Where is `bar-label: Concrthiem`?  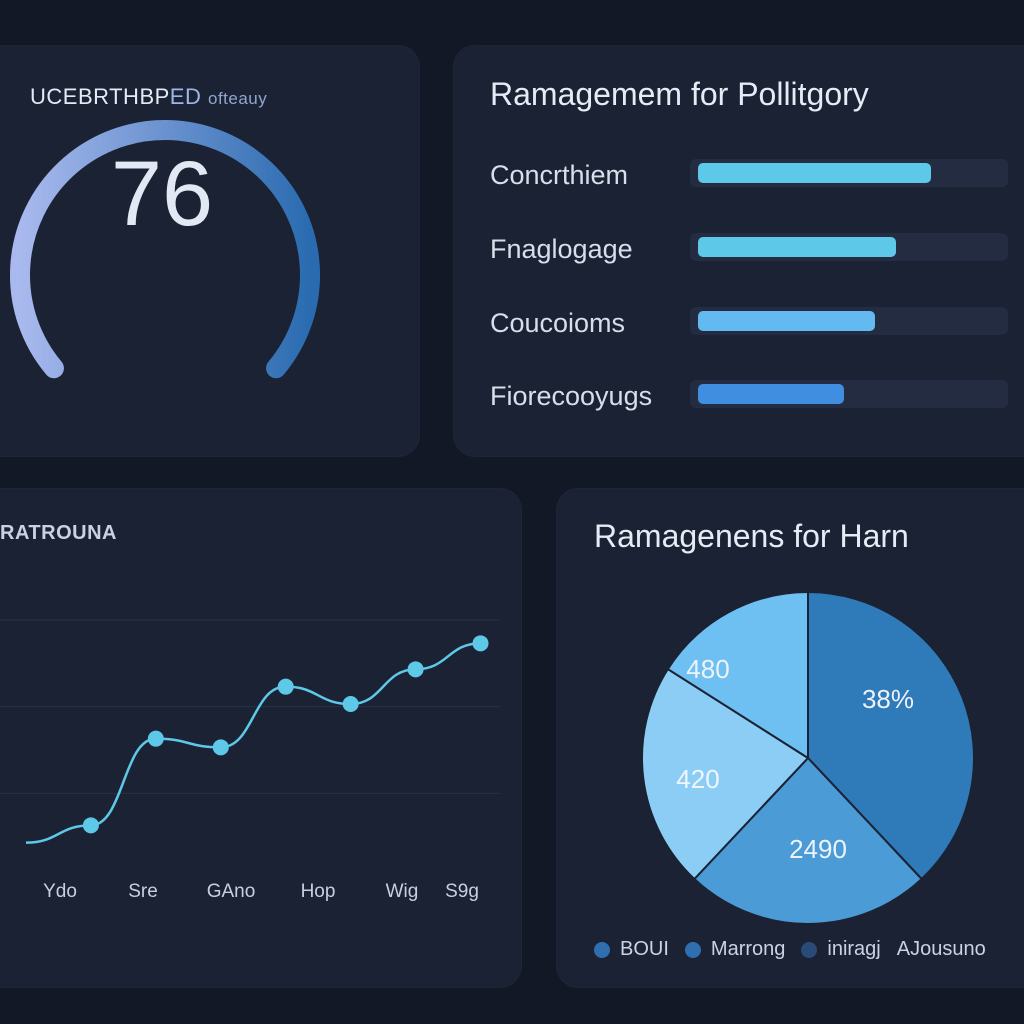
bar-label: Concrthiem is located at coordinates (559, 175).